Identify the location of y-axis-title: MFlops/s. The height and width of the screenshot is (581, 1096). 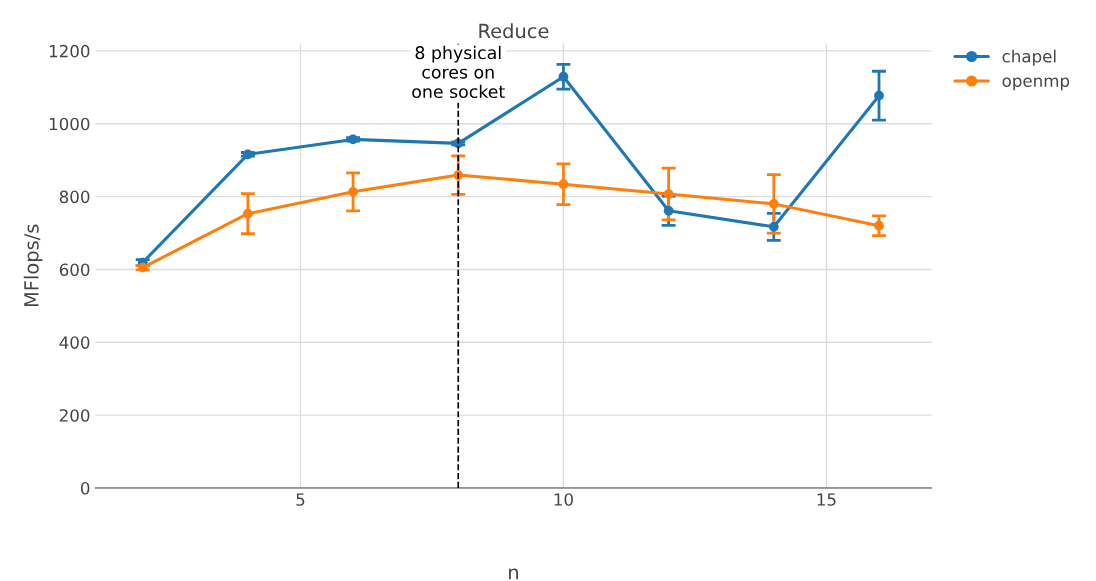
(33, 265).